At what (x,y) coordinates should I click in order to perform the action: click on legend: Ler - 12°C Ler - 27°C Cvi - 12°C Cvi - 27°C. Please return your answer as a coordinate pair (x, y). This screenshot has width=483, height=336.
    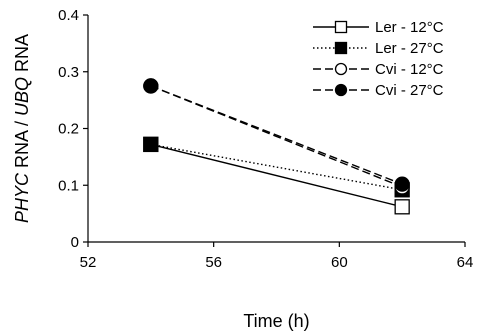
    Looking at the image, I should click on (378, 59).